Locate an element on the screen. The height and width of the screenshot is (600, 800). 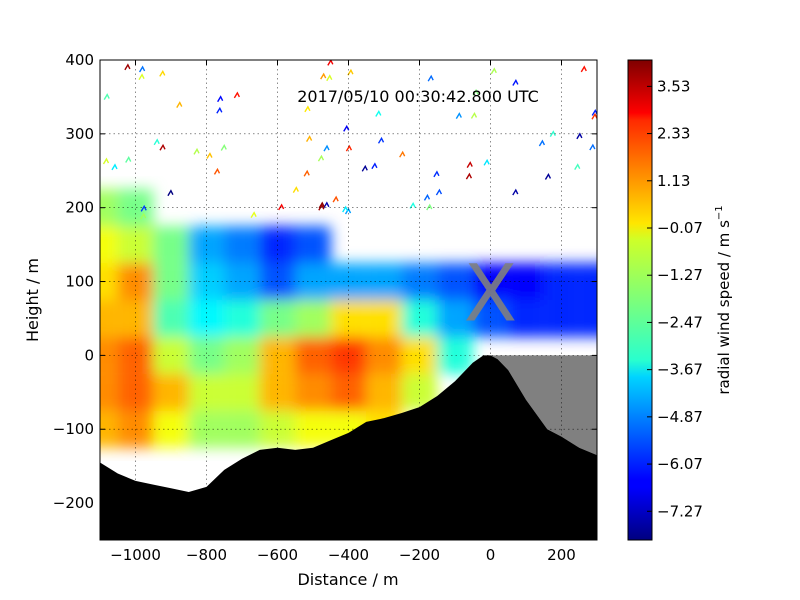
x-tick-label: −800 is located at coordinates (206, 555).